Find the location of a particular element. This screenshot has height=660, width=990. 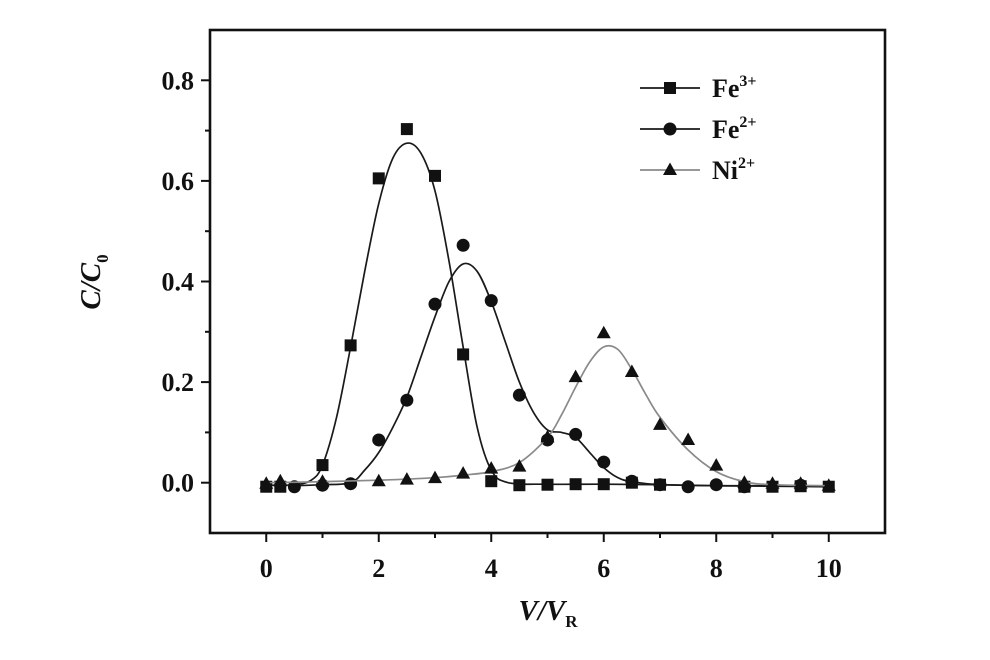

legend: Fe3+Fe2+Ni2+ is located at coordinates (698, 129).